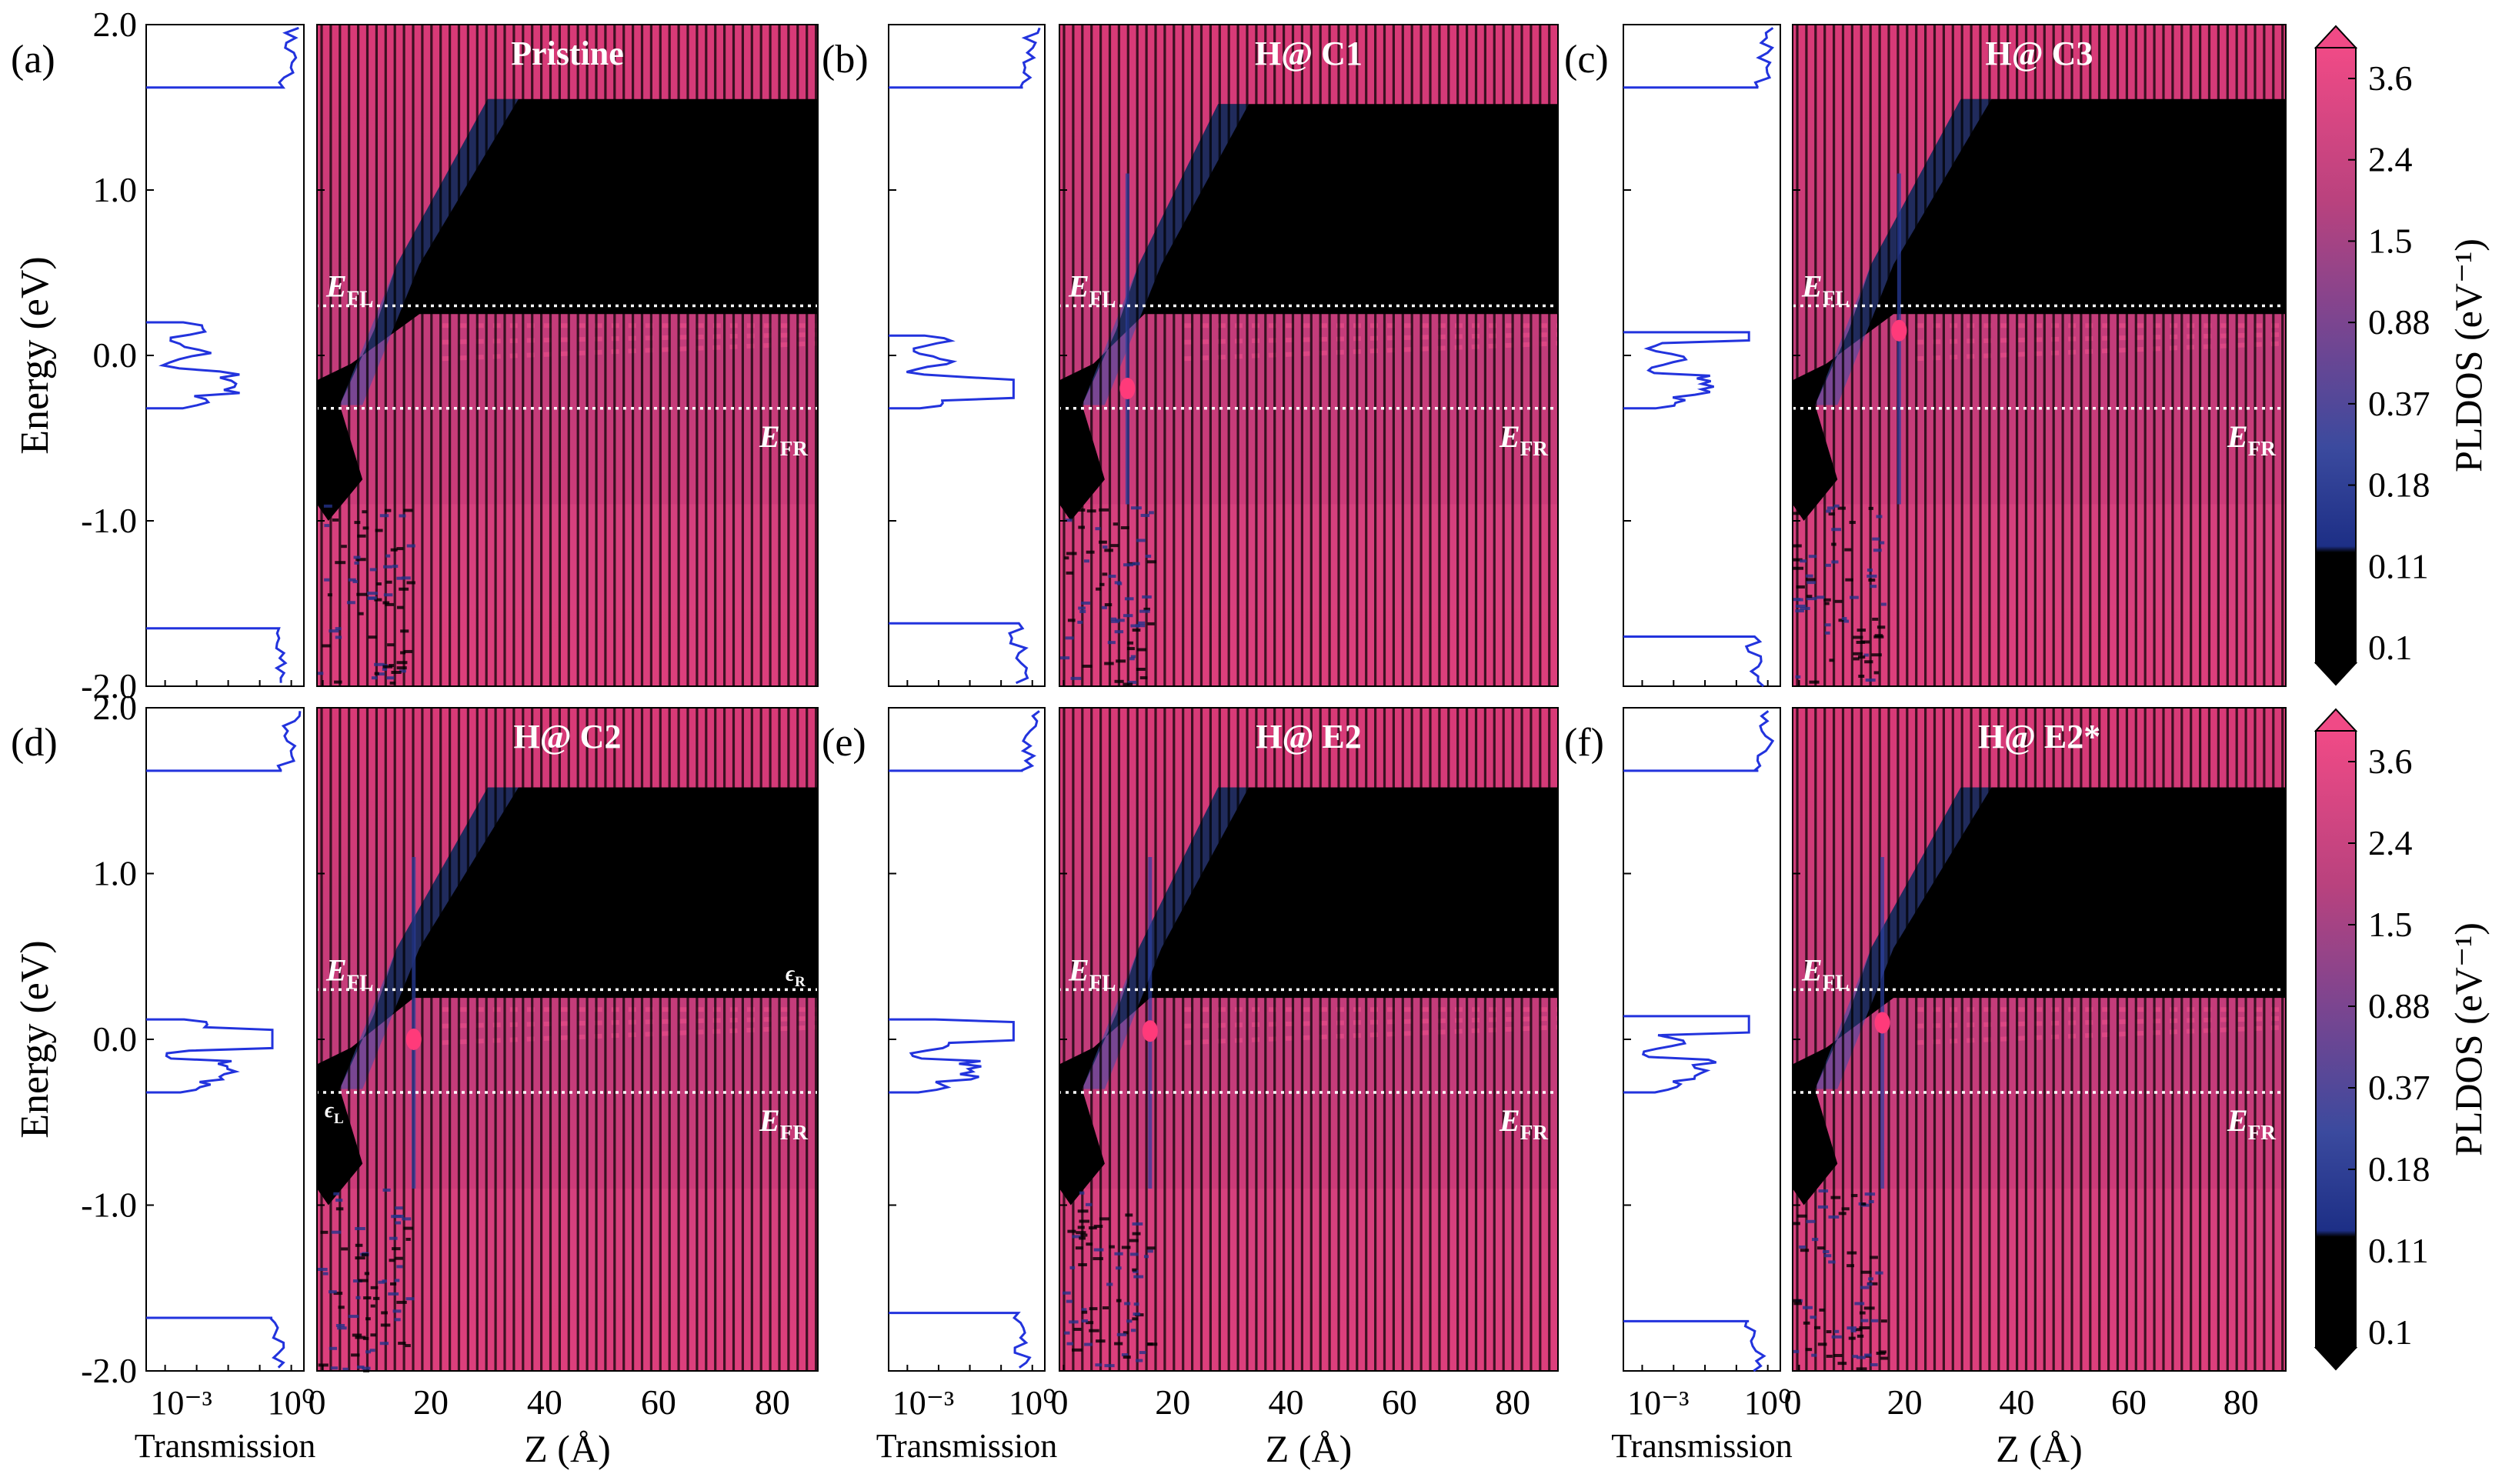 The width and height of the screenshot is (2512, 1484). I want to click on panel-c: H@ C3 EFL EFR (c), so click(1925, 356).